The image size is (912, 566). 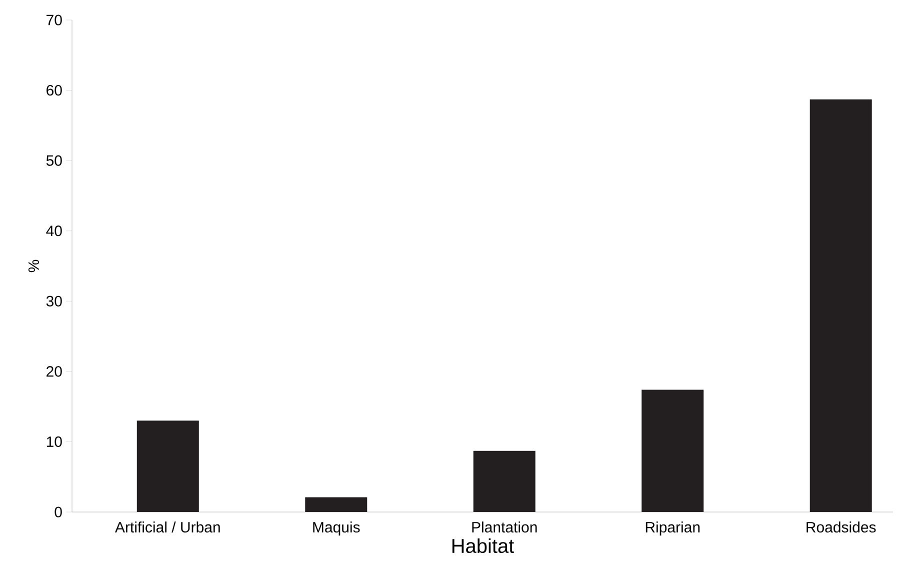 What do you see at coordinates (673, 529) in the screenshot?
I see `x-tick-label: Riparian` at bounding box center [673, 529].